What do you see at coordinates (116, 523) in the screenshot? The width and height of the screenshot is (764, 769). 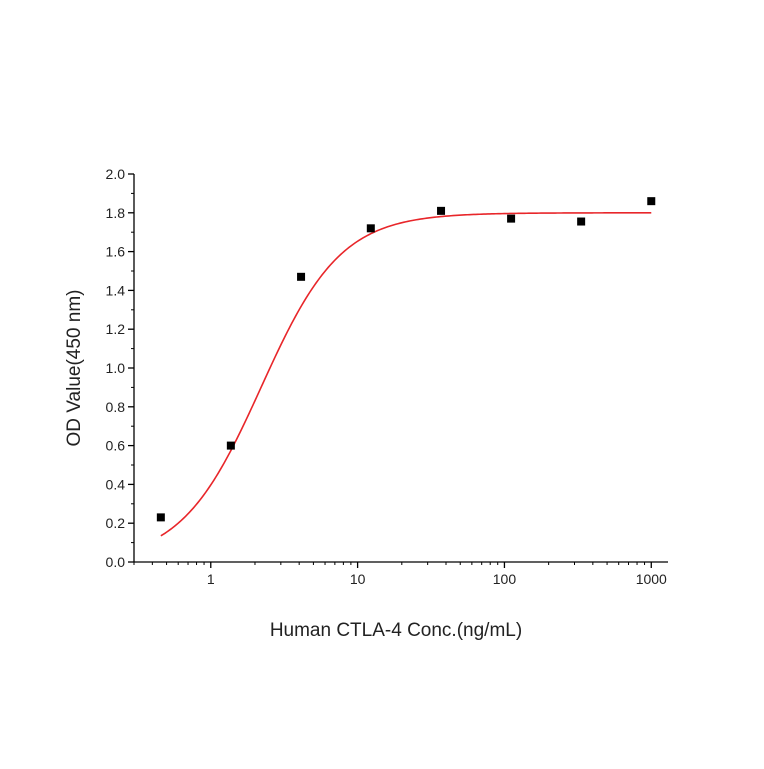 I see `y-tick-label: 0.2` at bounding box center [116, 523].